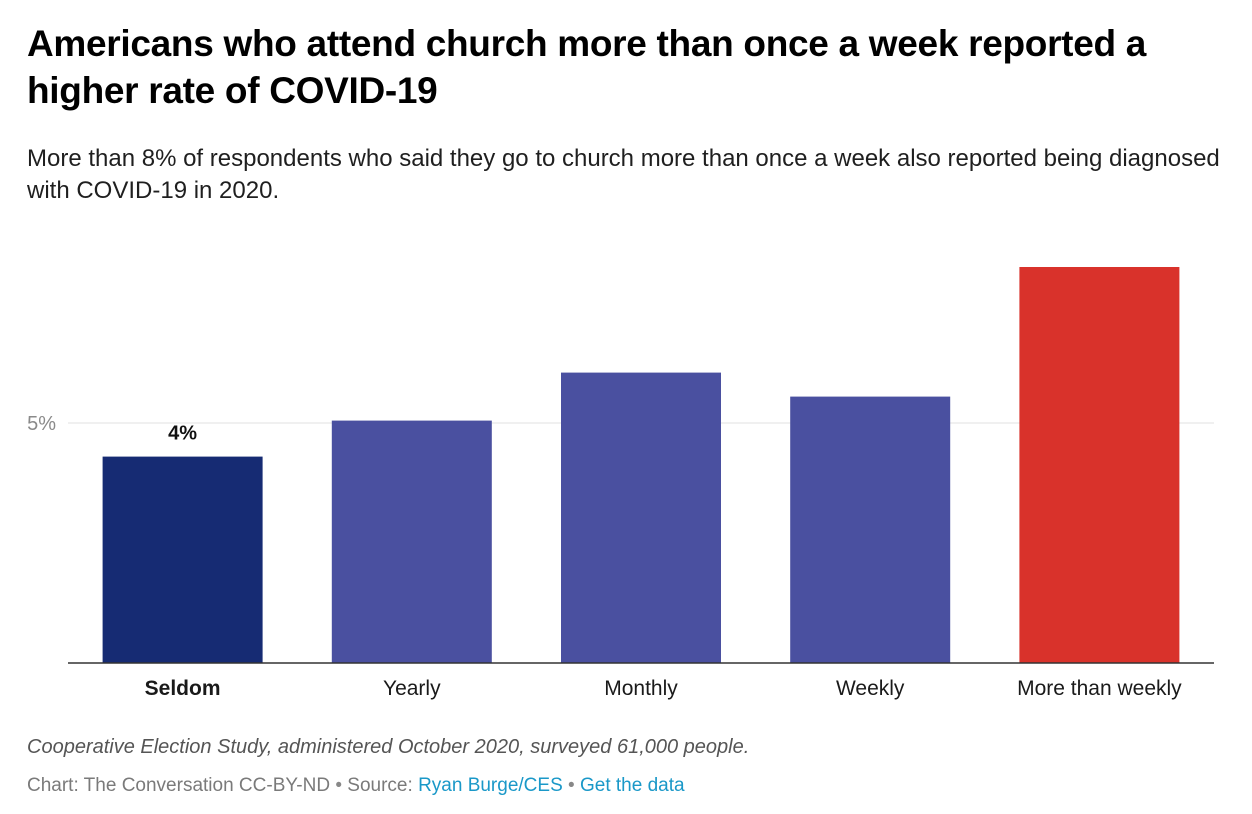  Describe the element at coordinates (490, 785) in the screenshot. I see `source-link: Ryan Burge/CES` at that location.